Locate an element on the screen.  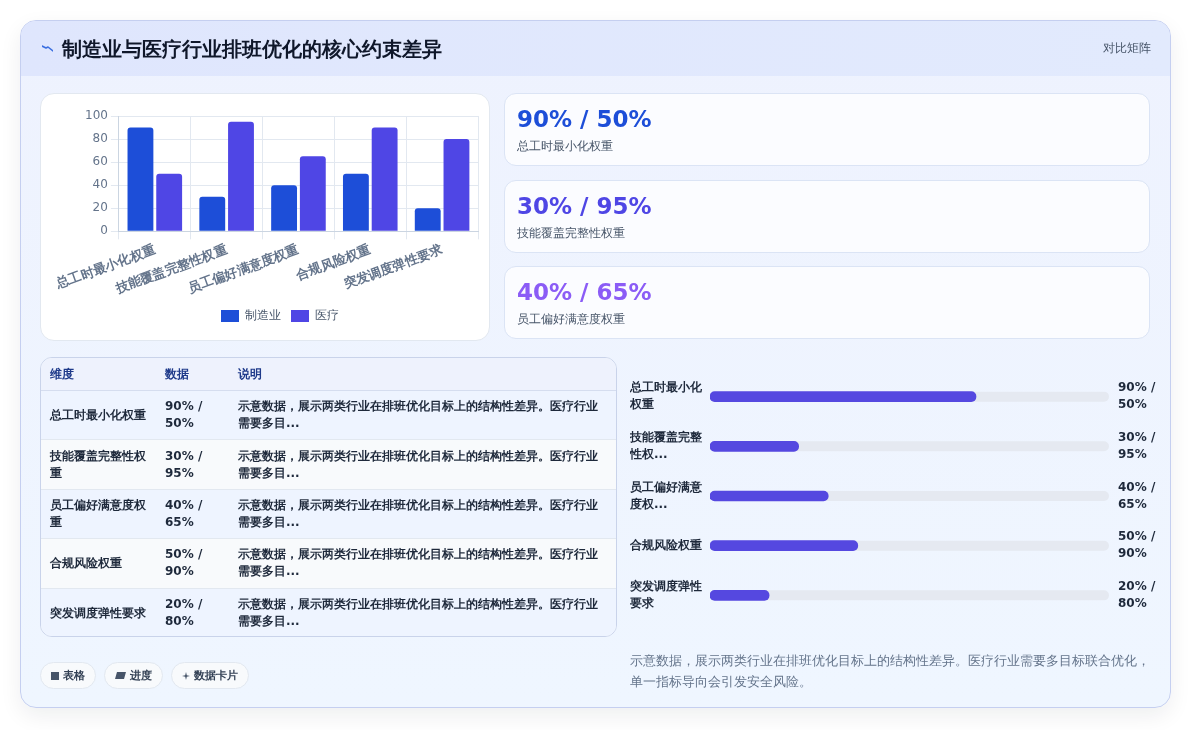
y-tick-label: 40 is located at coordinates (100, 184).